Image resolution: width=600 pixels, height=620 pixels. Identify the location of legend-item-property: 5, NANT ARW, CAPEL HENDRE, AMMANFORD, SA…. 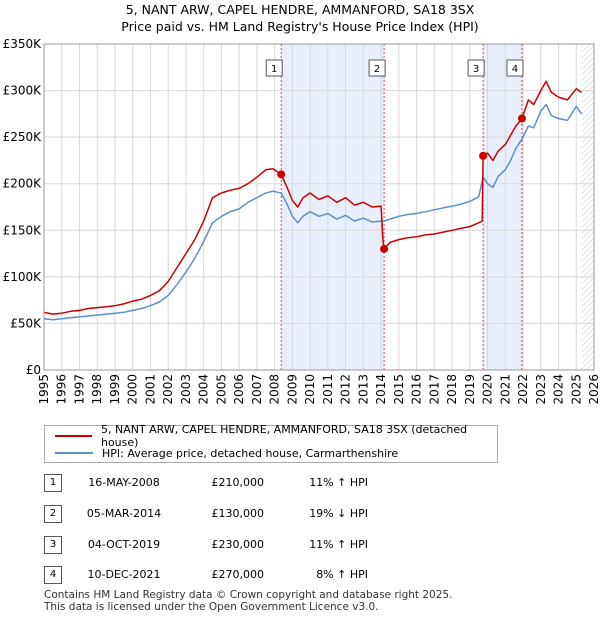
(276, 436).